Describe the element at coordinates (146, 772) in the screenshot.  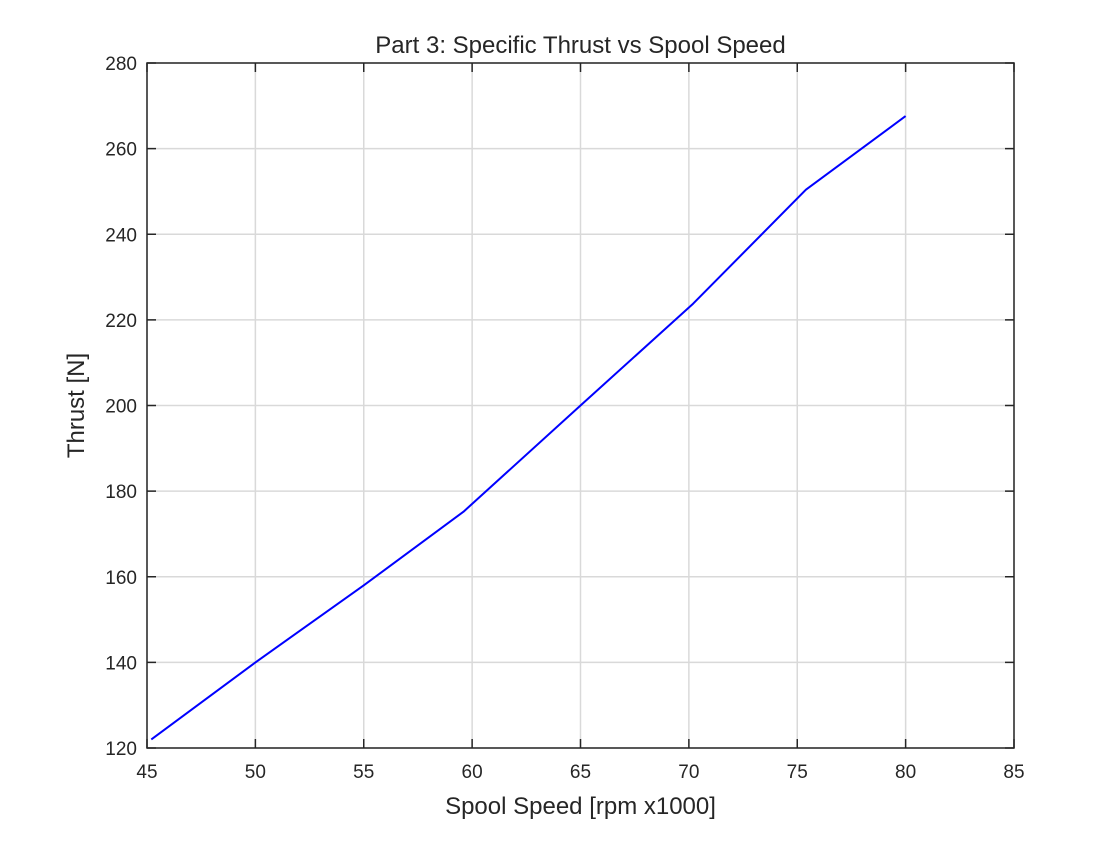
I see `x-tick-label: 45` at that location.